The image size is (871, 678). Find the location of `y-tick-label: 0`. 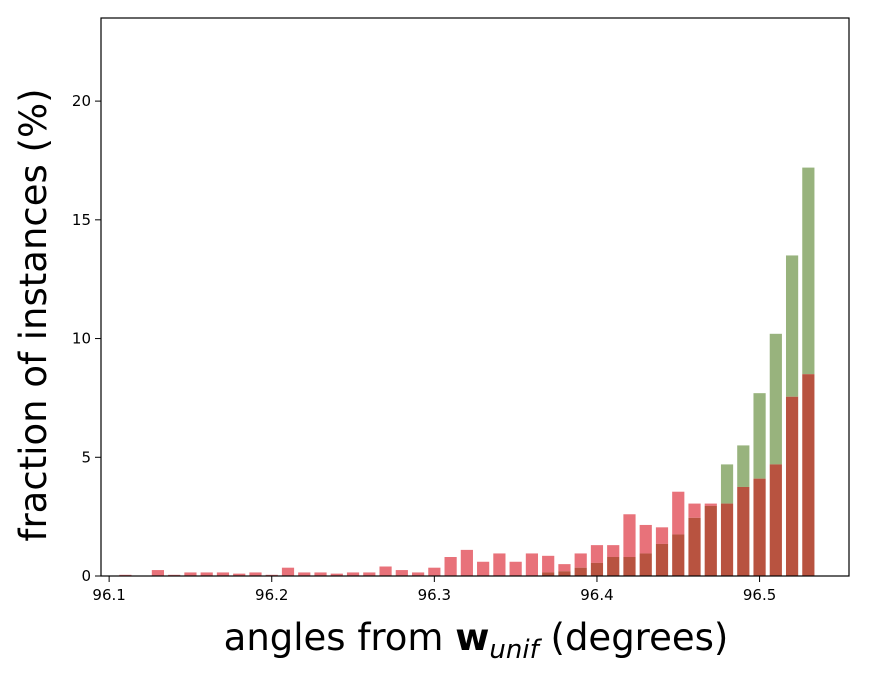

y-tick-label: 0 is located at coordinates (86, 576).